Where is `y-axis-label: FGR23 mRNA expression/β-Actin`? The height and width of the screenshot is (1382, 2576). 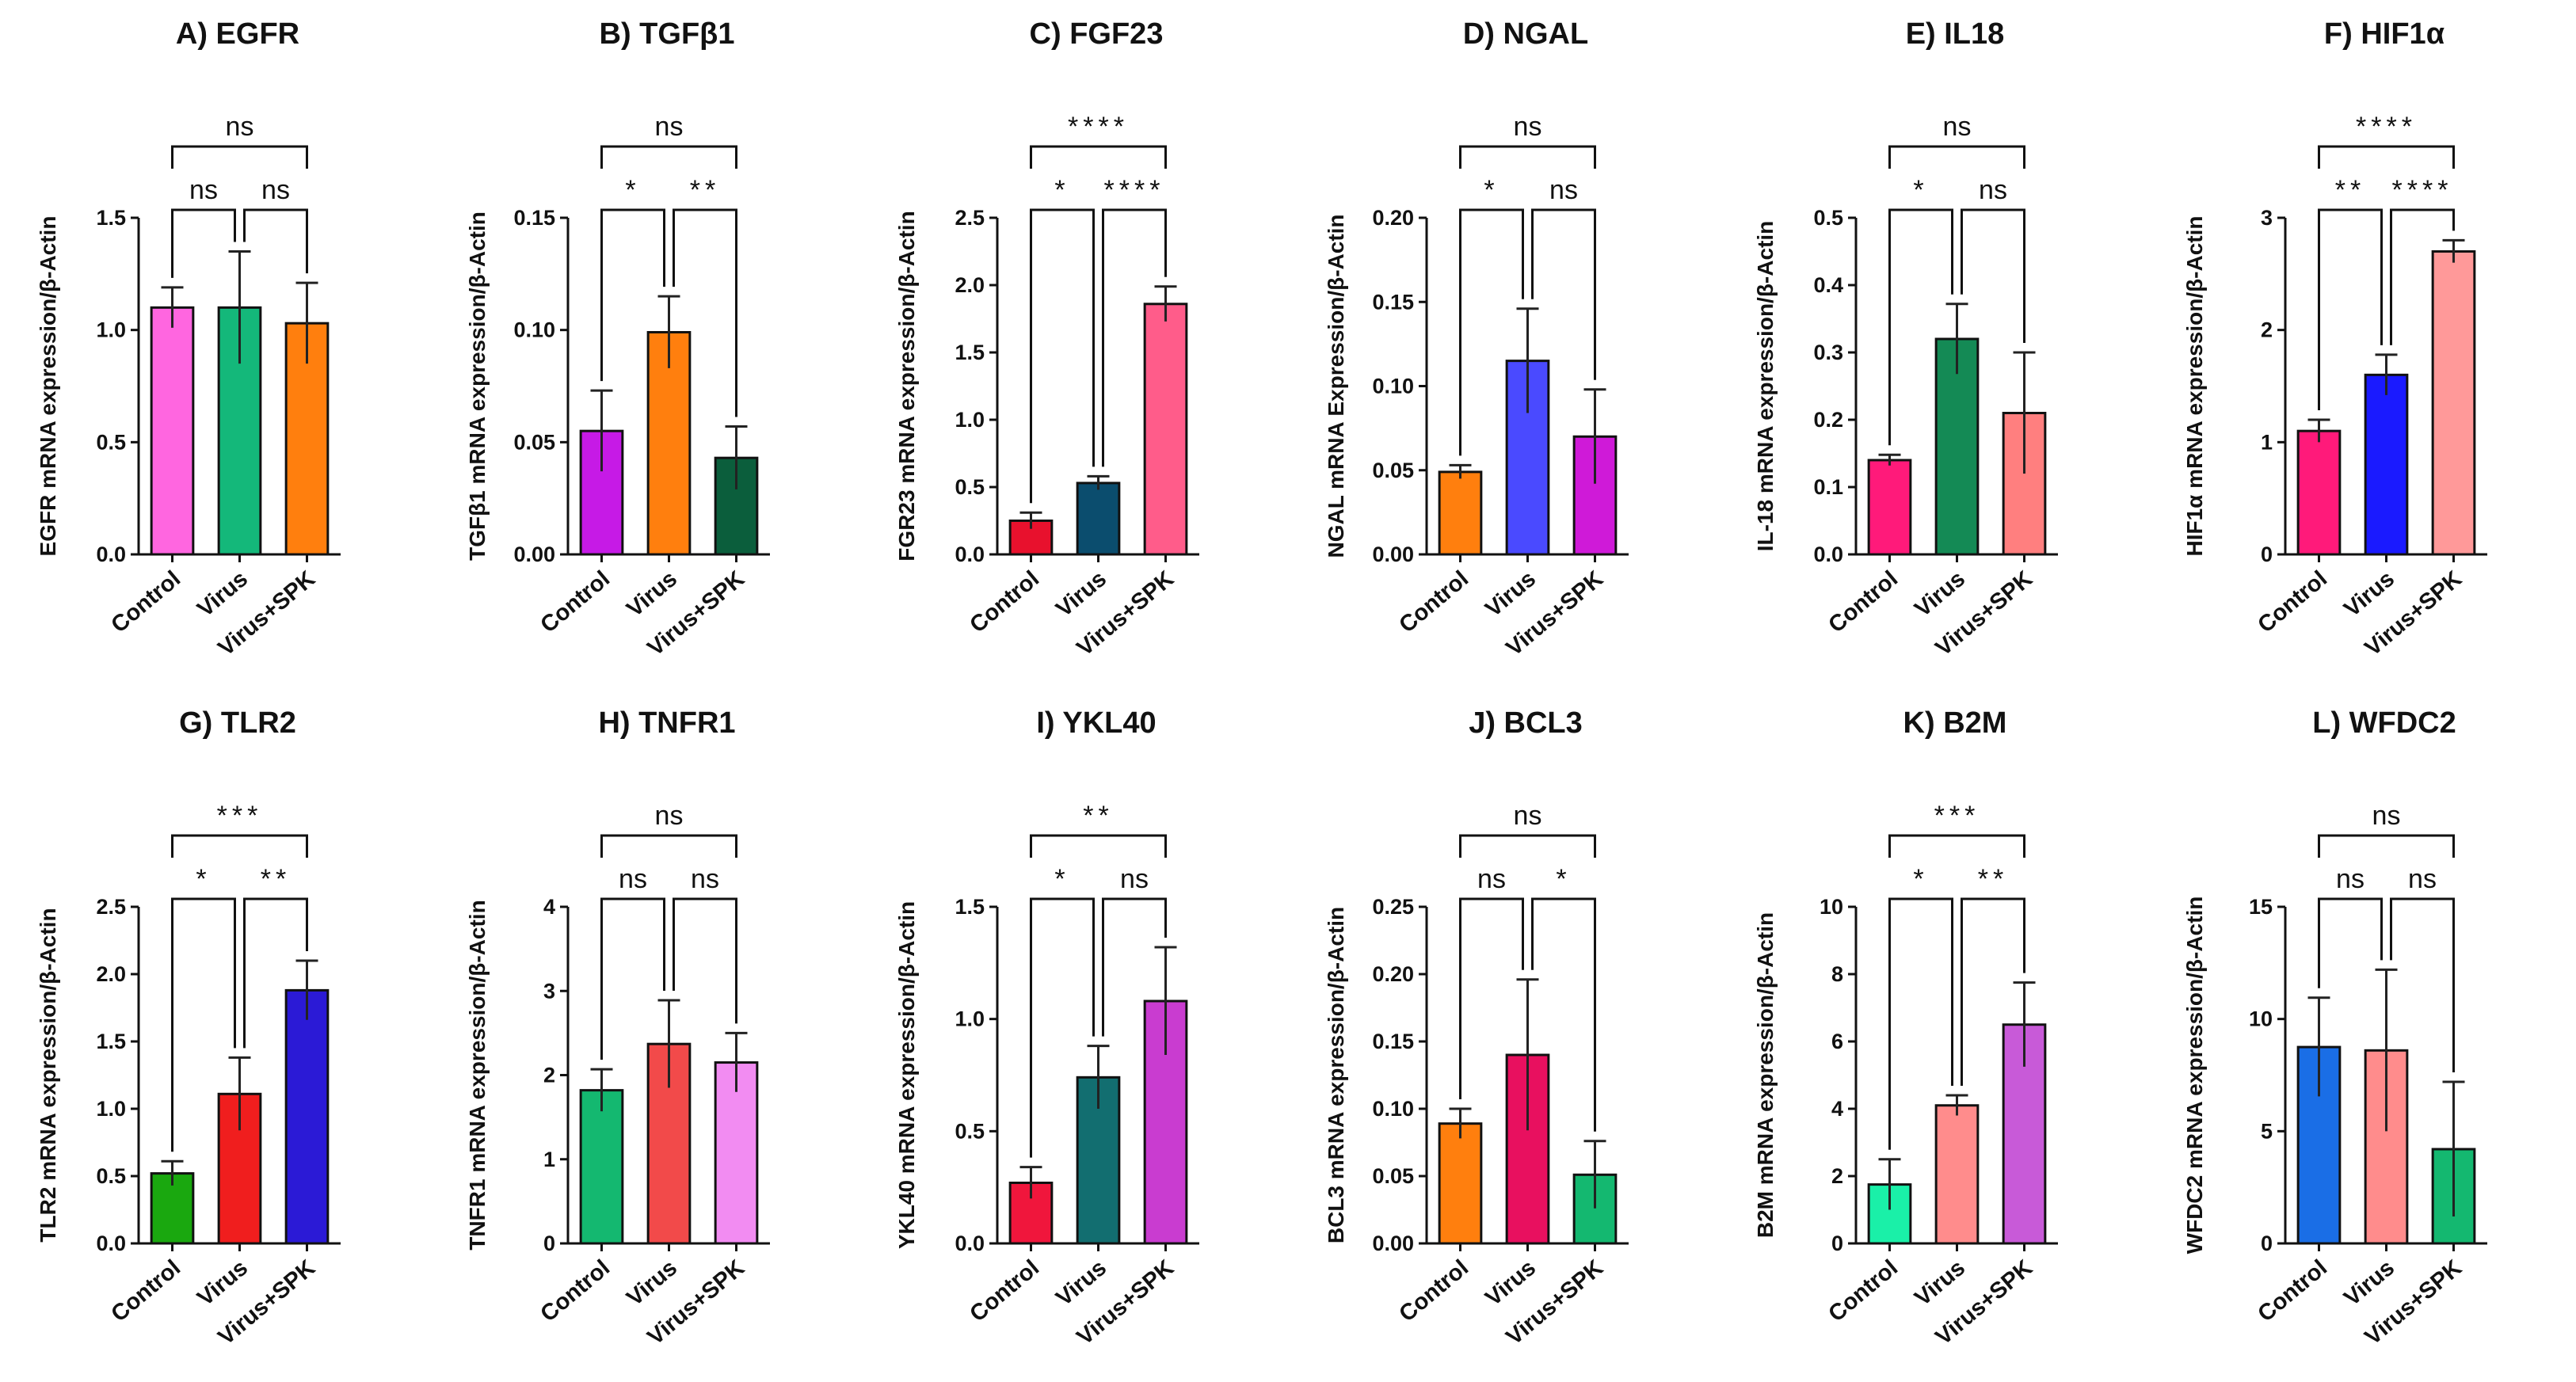
y-axis-label: FGR23 mRNA expression/β-Actin is located at coordinates (907, 386).